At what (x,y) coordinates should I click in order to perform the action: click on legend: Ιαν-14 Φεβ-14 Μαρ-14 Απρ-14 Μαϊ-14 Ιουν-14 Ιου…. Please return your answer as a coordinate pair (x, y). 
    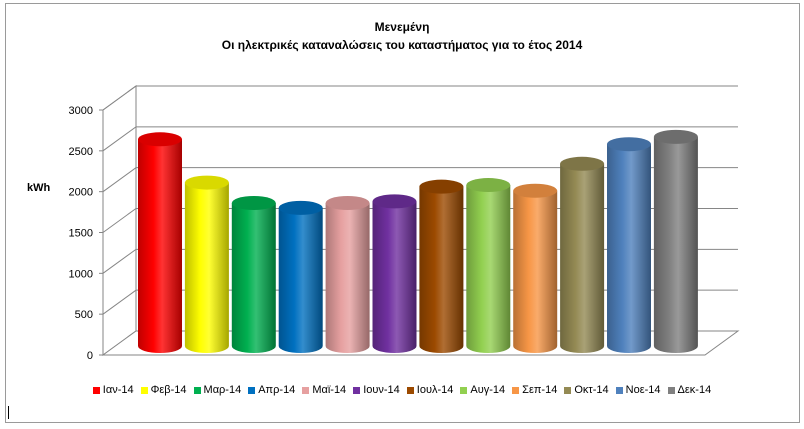
    Looking at the image, I should click on (402, 390).